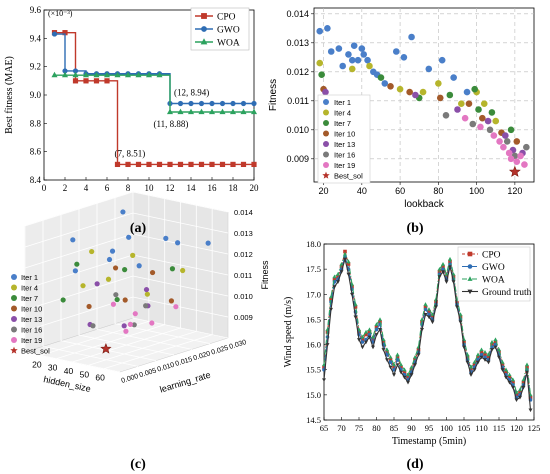 This screenshot has width=550, height=474. I want to click on y-tick-label: 0.011, so click(298, 101).